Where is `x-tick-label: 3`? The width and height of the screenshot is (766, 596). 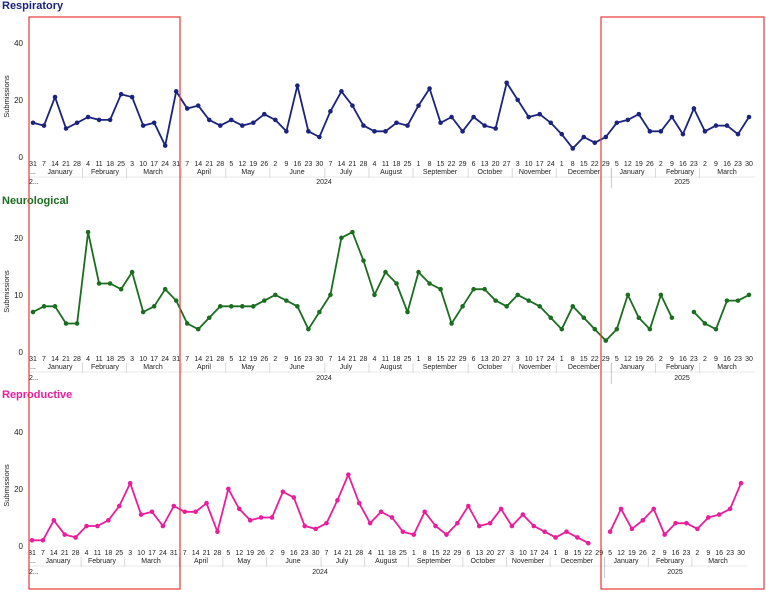
x-tick-label: 3 is located at coordinates (512, 553).